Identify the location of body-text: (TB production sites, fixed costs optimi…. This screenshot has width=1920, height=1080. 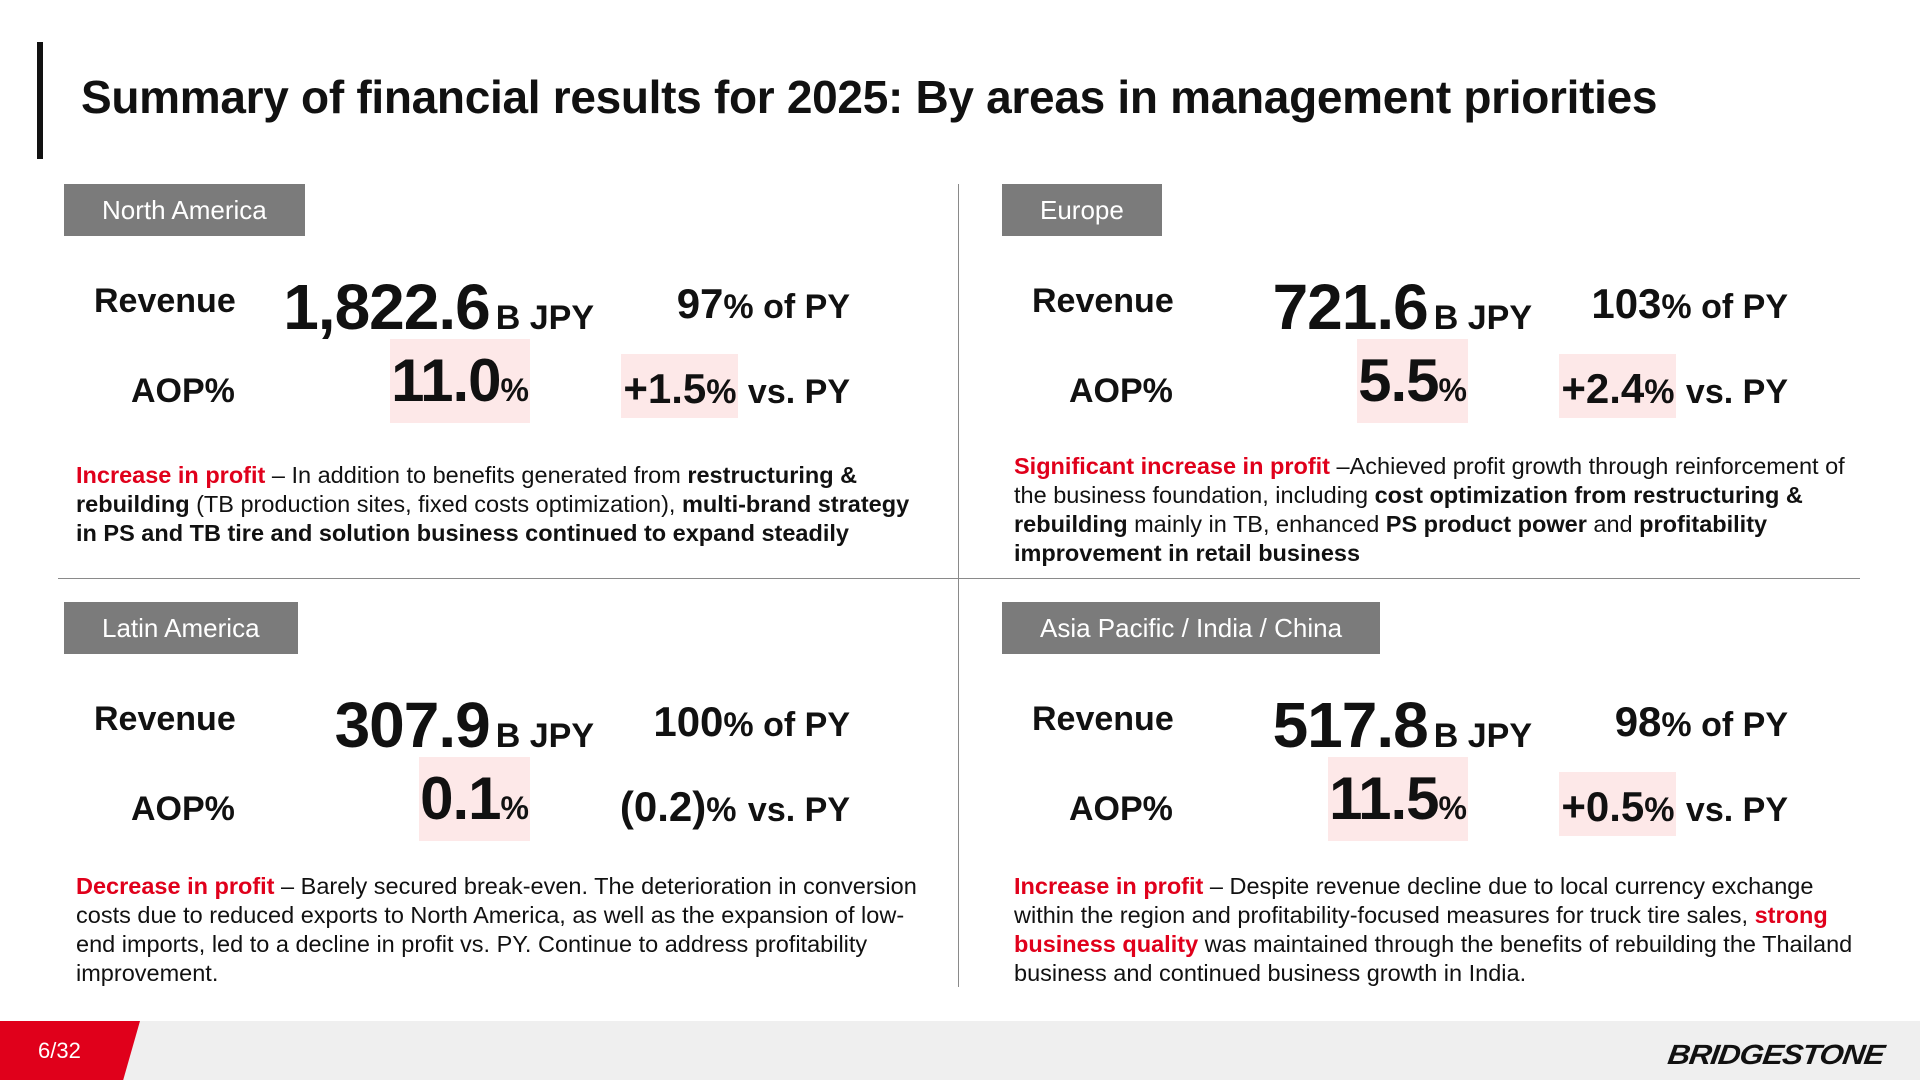
(435, 504).